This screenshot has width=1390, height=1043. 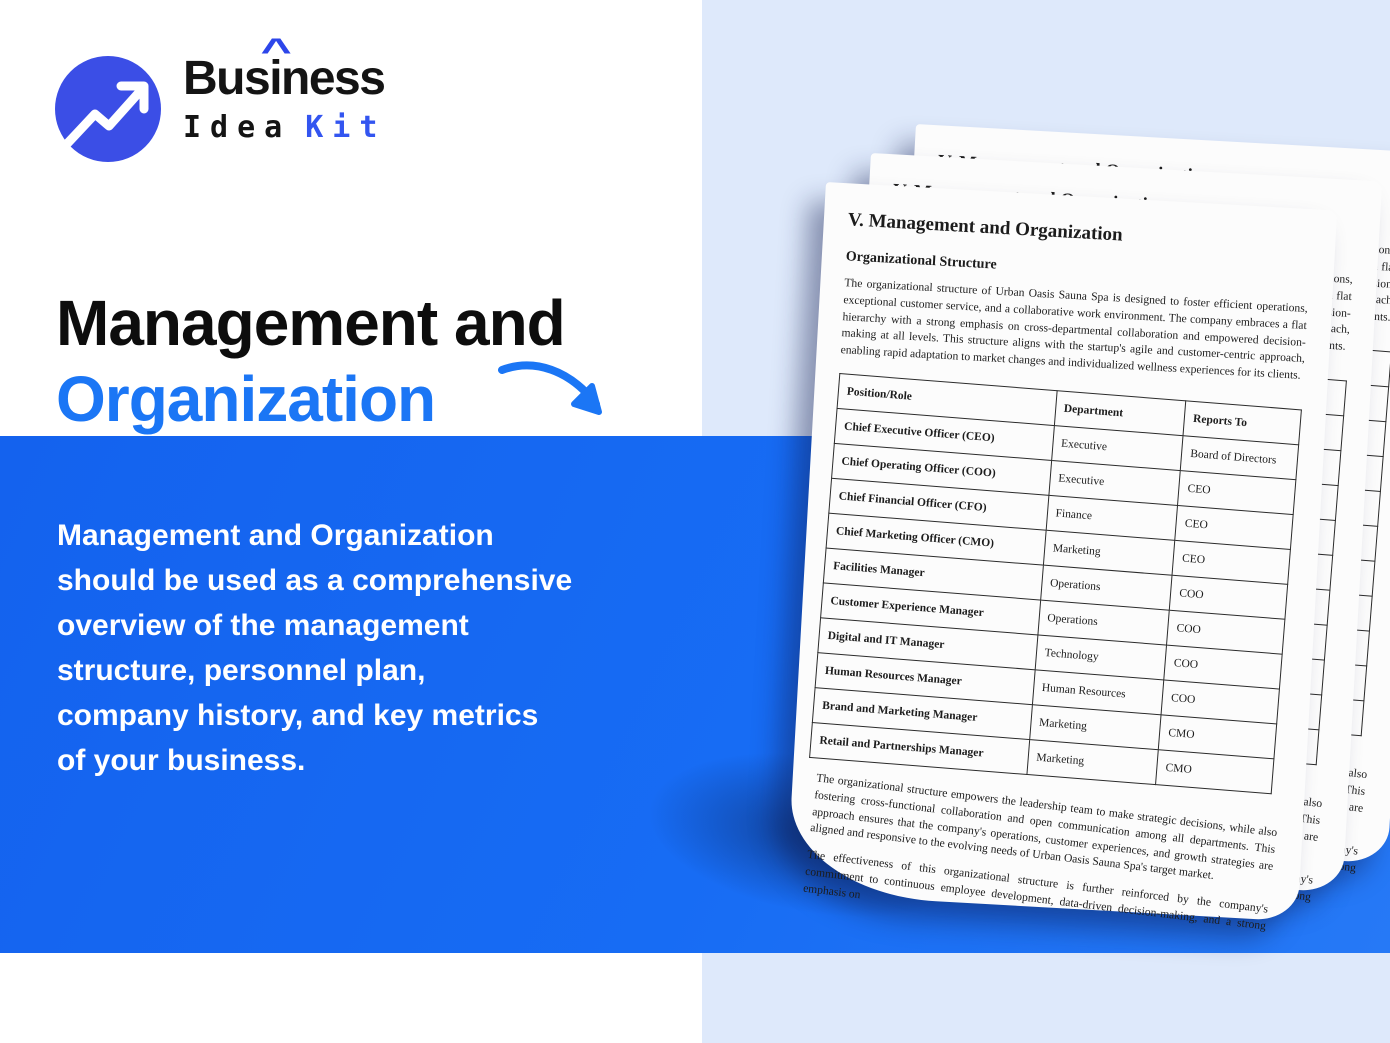 What do you see at coordinates (985, 227) in the screenshot?
I see `doc-title: V. Management and Organization` at bounding box center [985, 227].